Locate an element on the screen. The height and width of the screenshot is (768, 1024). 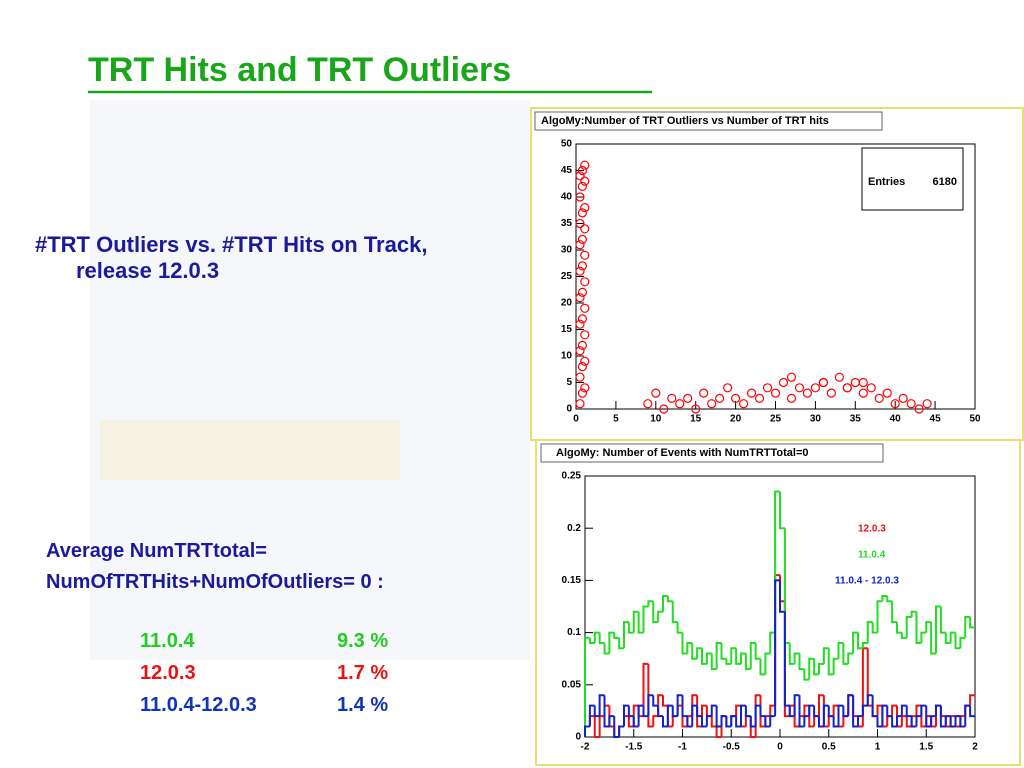
legend-entry: 11.0.4 - 12.0.3 is located at coordinates (867, 581).